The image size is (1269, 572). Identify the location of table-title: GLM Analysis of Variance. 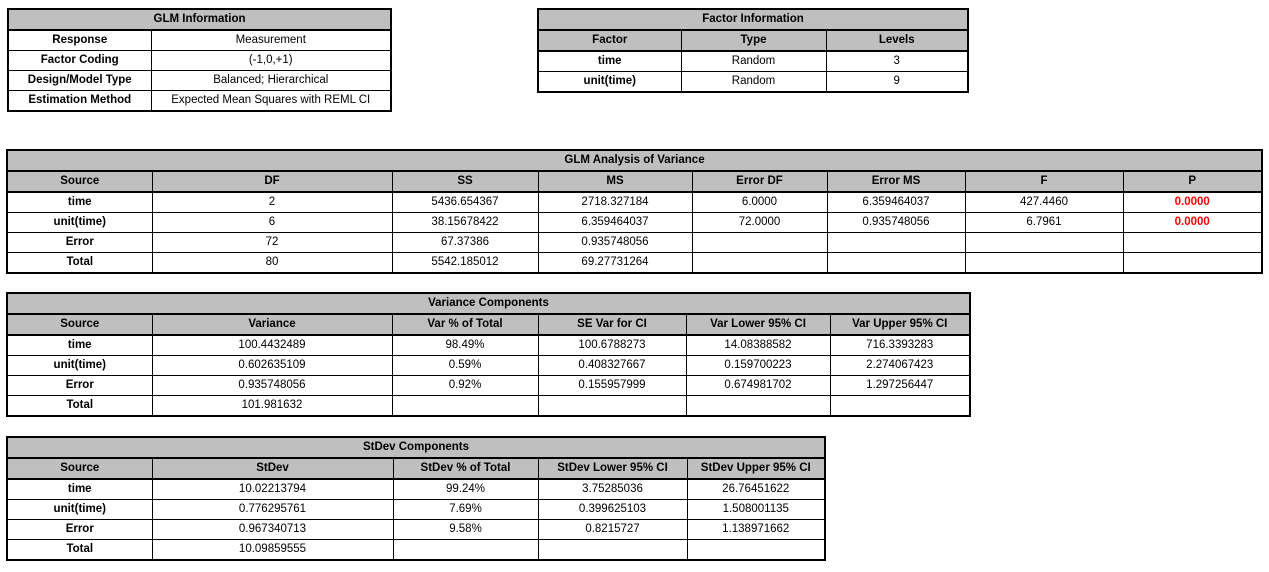
(634, 160).